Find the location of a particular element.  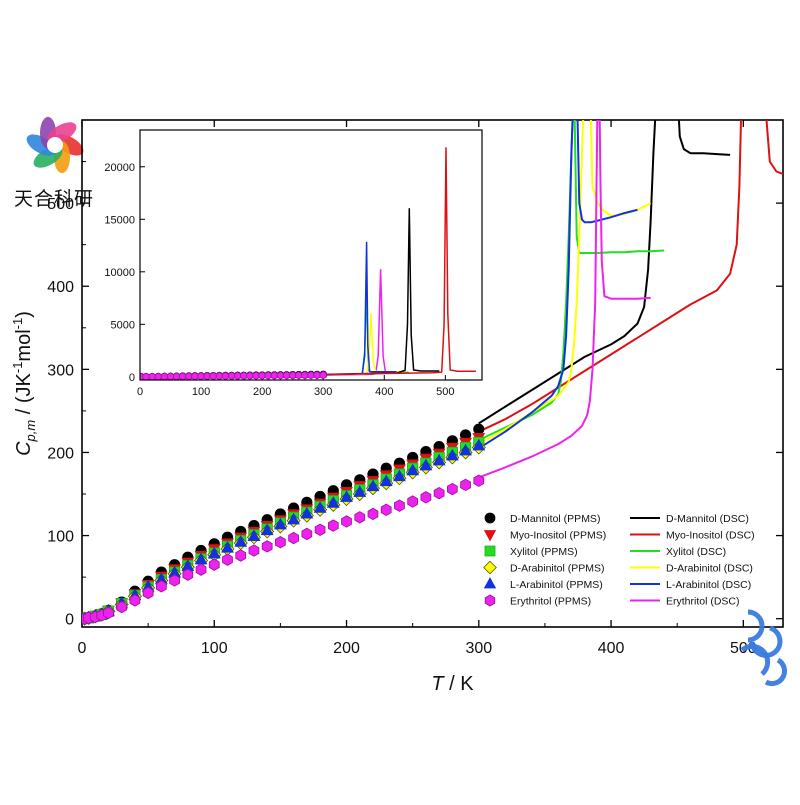

legend-item-myo-inositol-ppms: Myo-Inositol (PPMS) is located at coordinates (544, 536).